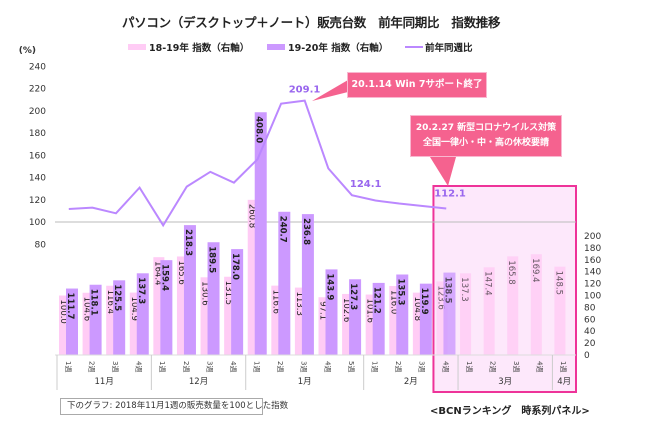 This screenshot has width=650, height=425. Describe the element at coordinates (590, 332) in the screenshot. I see `right-axis-tick: 40` at that location.